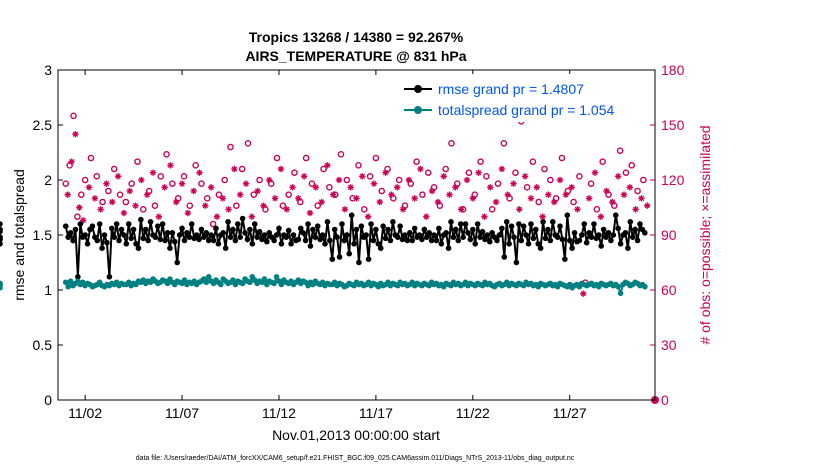  I want to click on x-axis-label: Nov.01,2013 00:00:00 start, so click(356, 435).